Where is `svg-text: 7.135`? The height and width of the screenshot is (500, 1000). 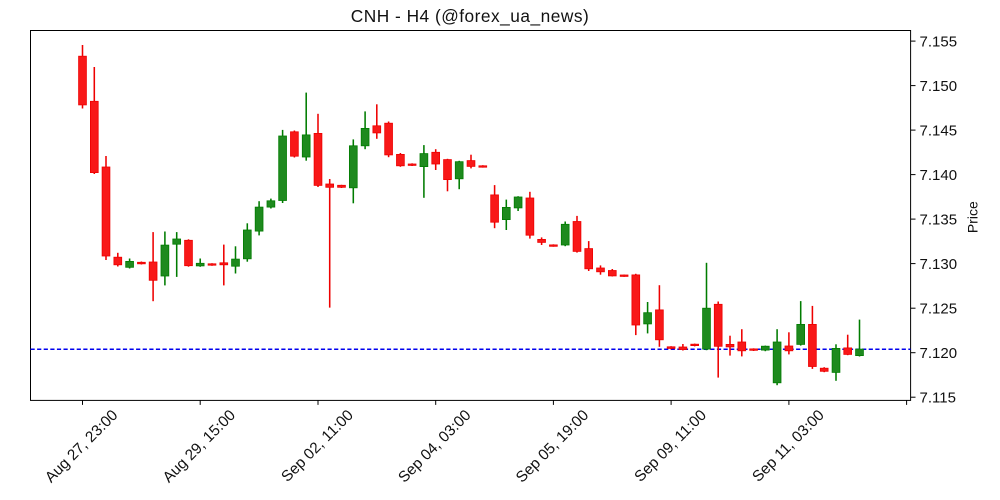
svg-text: 7.135 is located at coordinates (939, 219).